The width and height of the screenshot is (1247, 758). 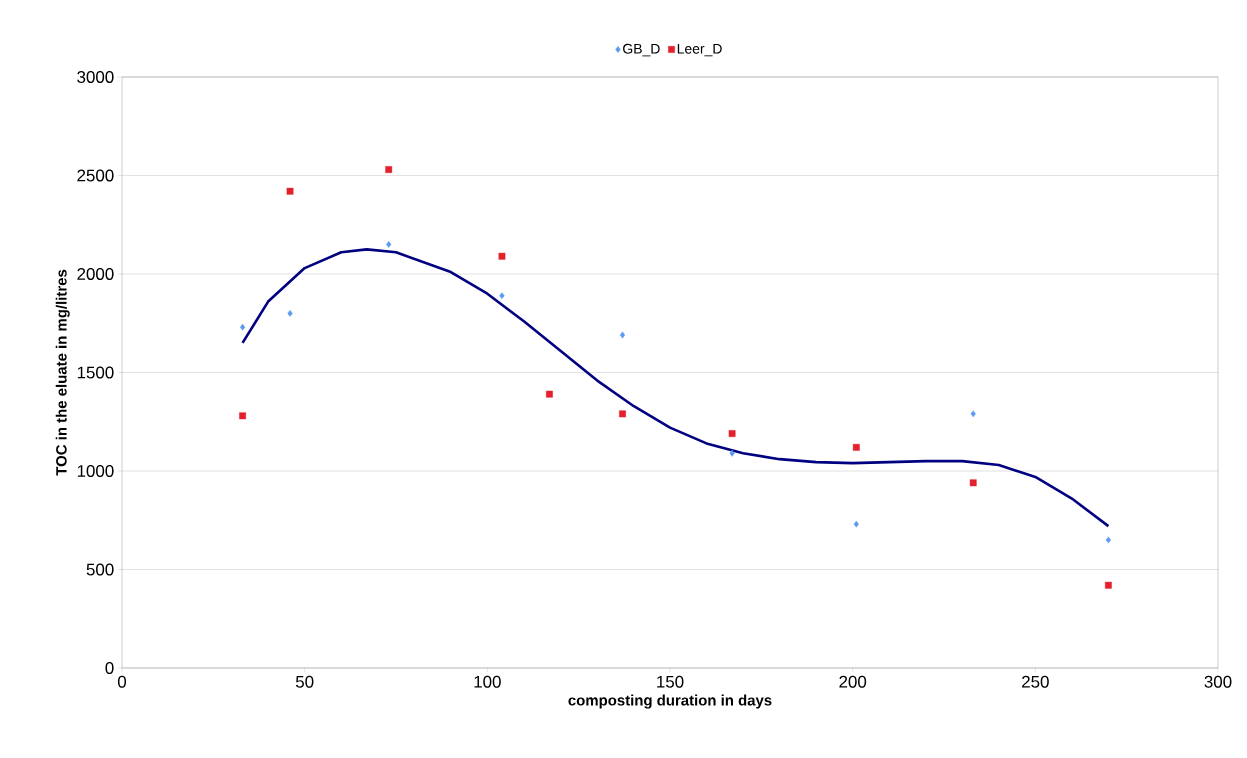 I want to click on x-tick-label: 300, so click(x=1218, y=681).